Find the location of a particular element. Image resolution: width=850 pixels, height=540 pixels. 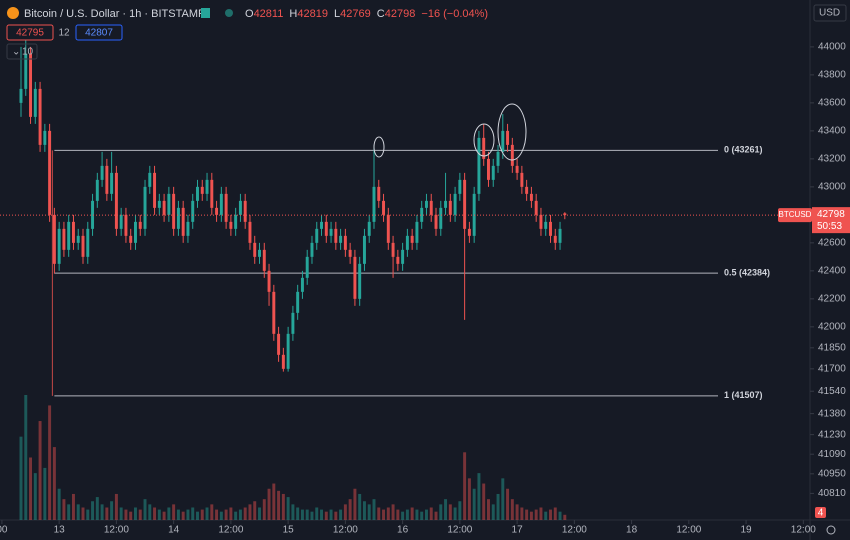

symbol-label-box is located at coordinates (795, 215).